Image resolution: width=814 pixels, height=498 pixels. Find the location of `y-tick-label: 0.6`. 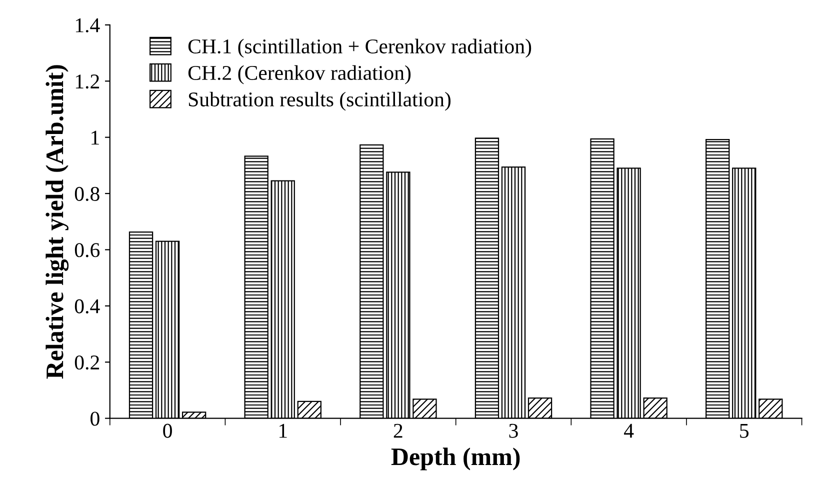

y-tick-label: 0.6 is located at coordinates (87, 250).